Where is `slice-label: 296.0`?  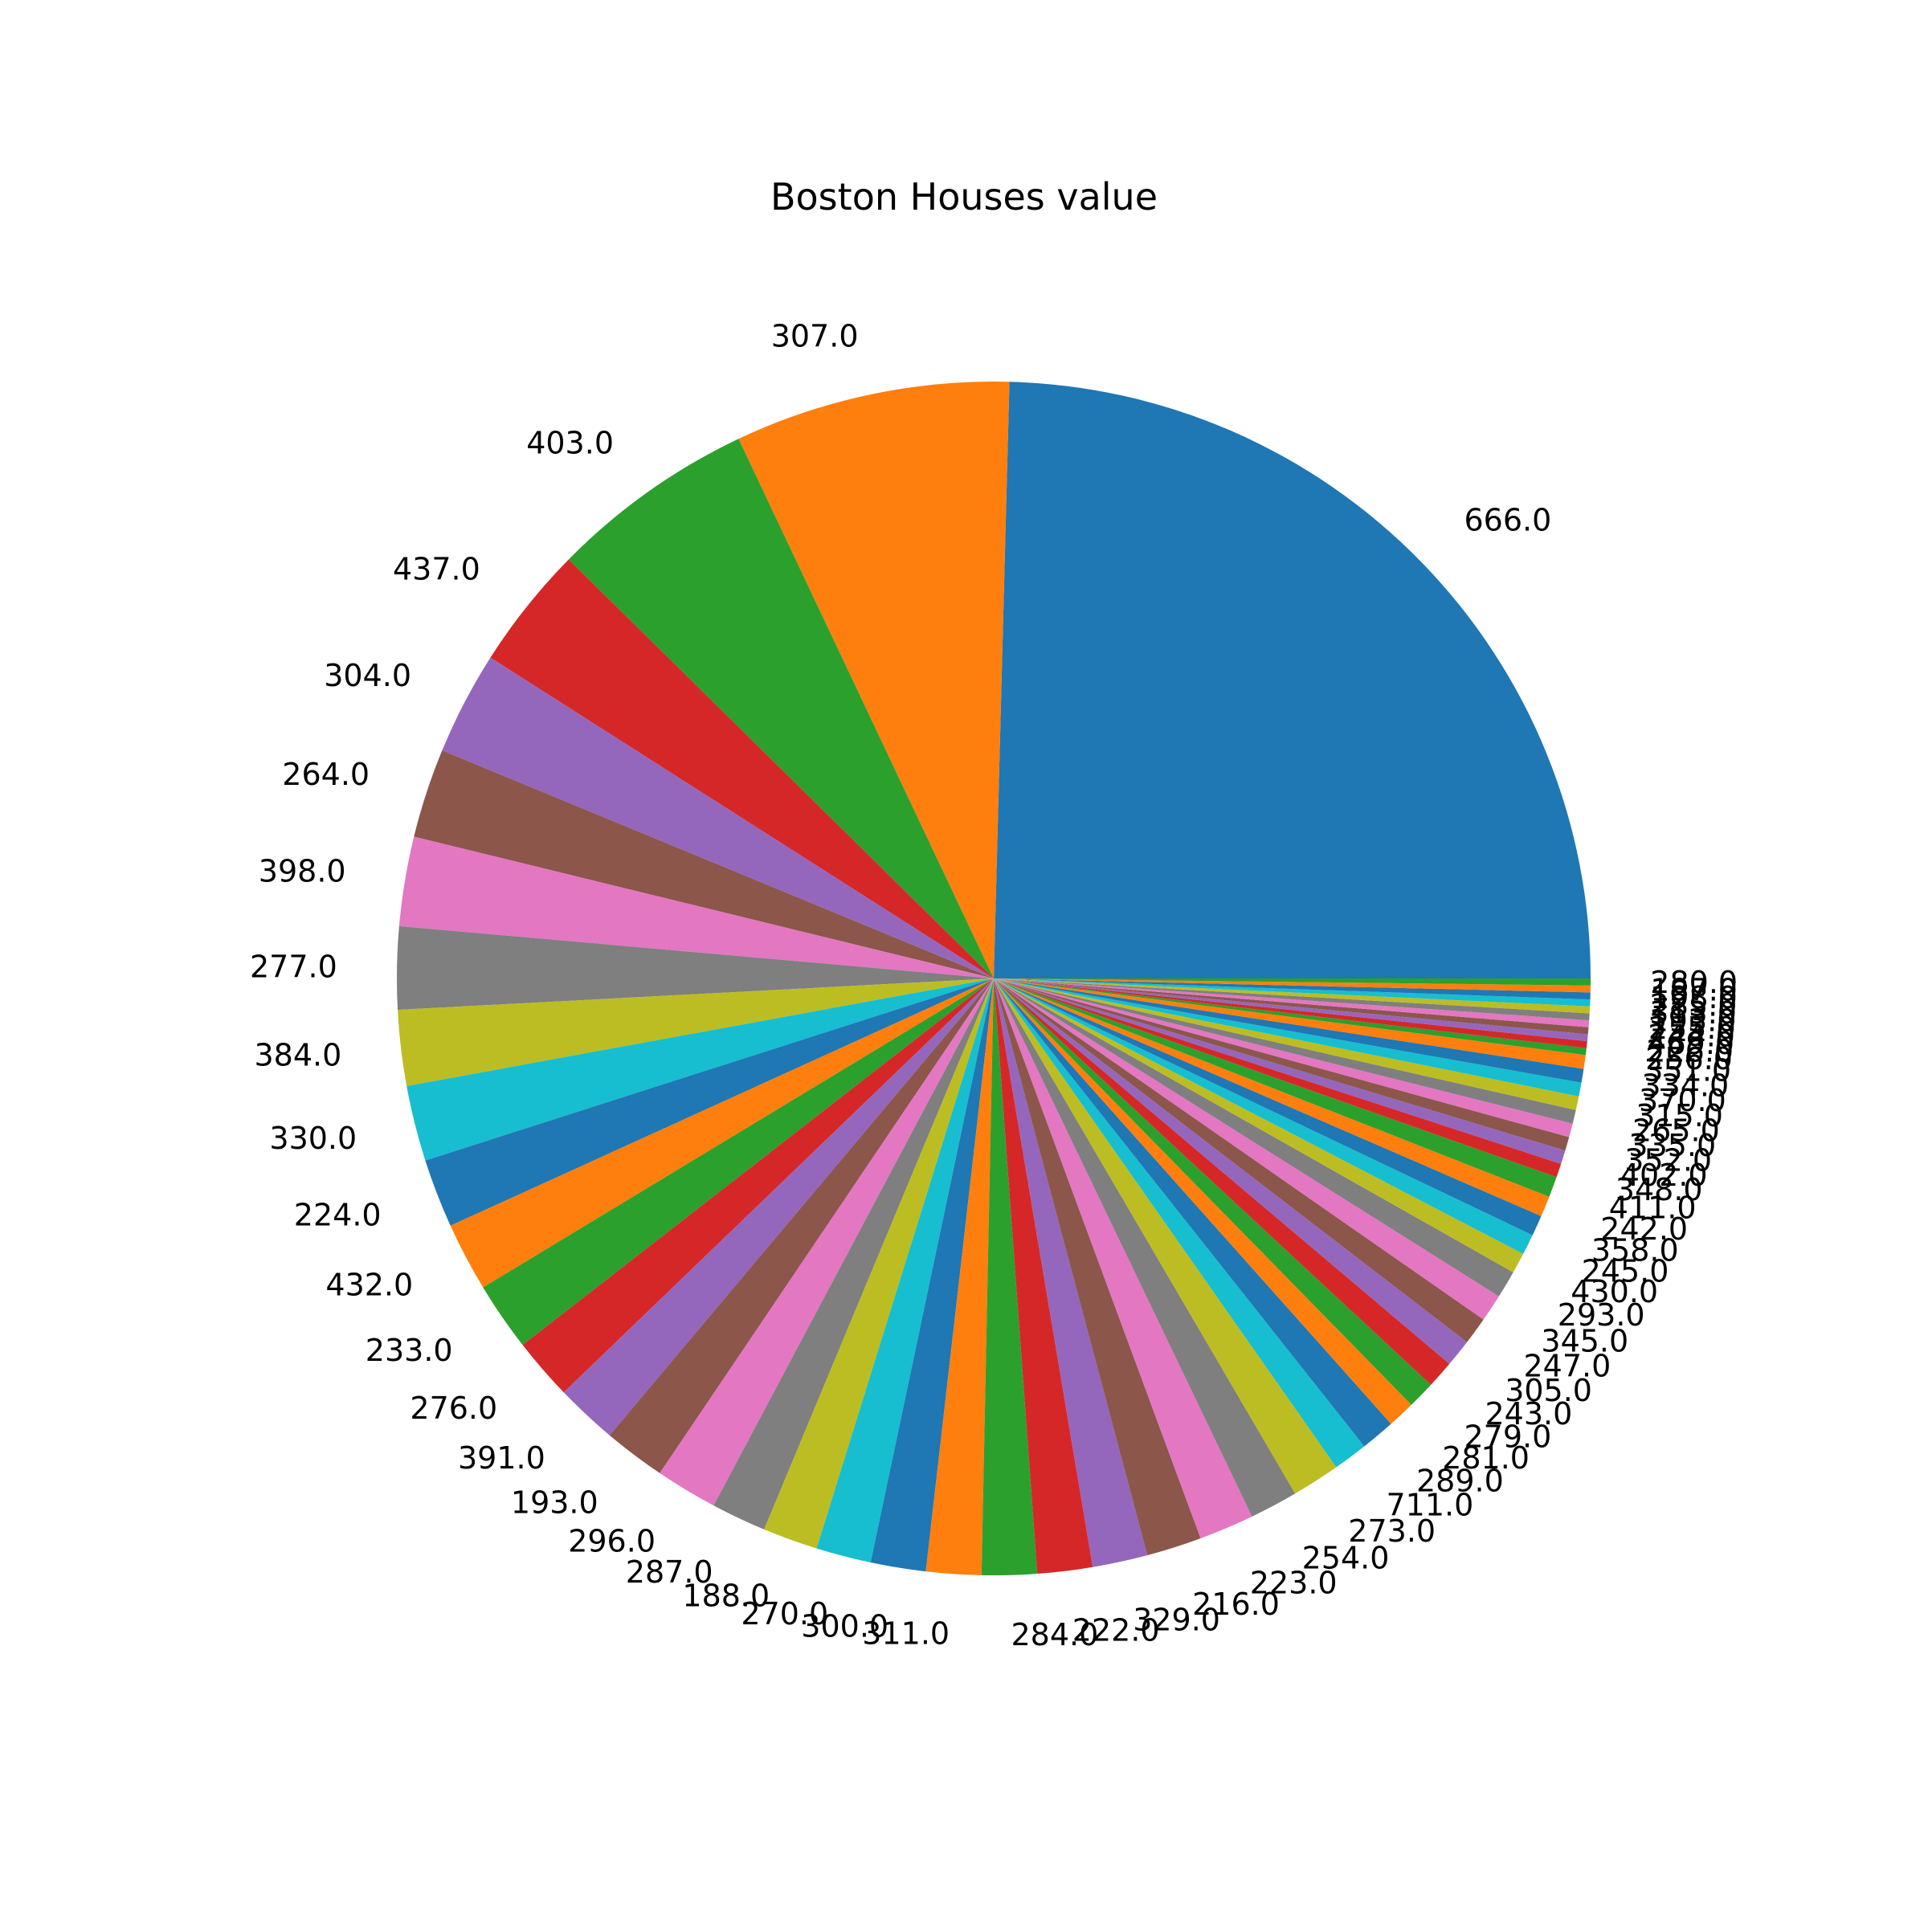
slice-label: 296.0 is located at coordinates (612, 1542).